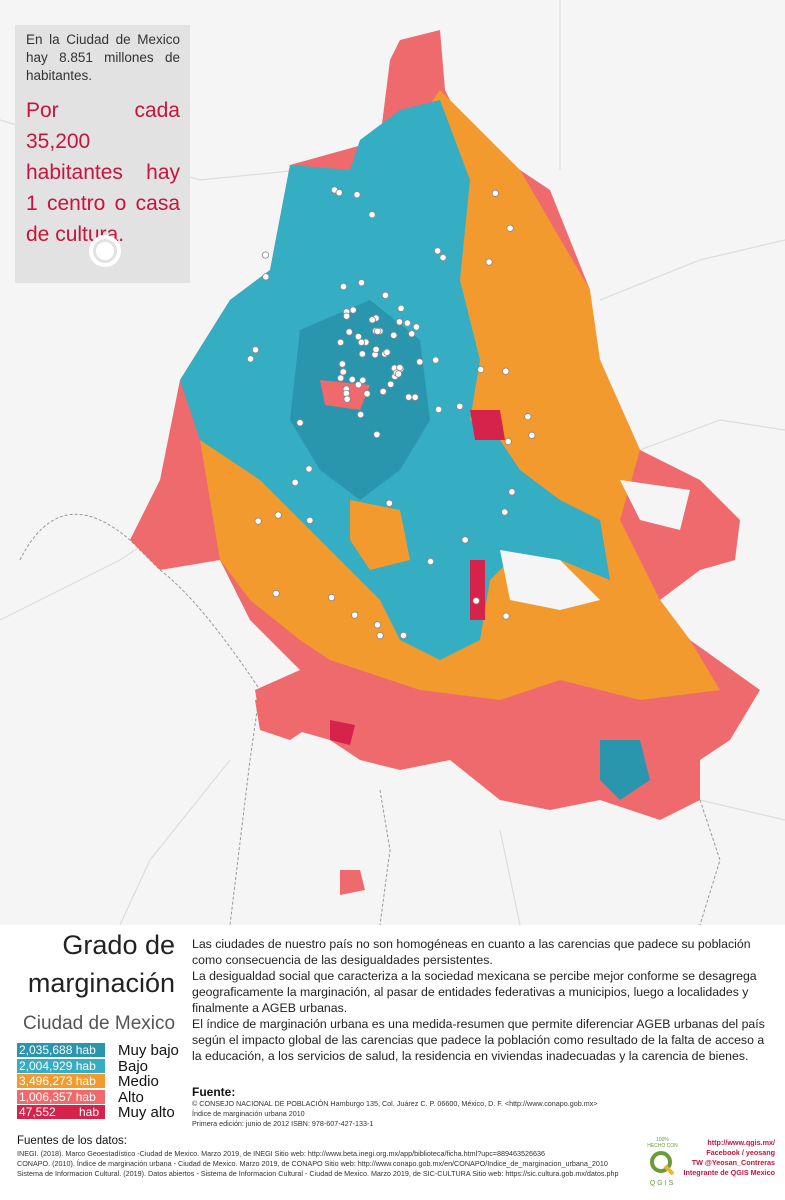 The height and width of the screenshot is (1200, 785). Describe the element at coordinates (487, 425) in the screenshot. I see `region-muy-alto` at that location.